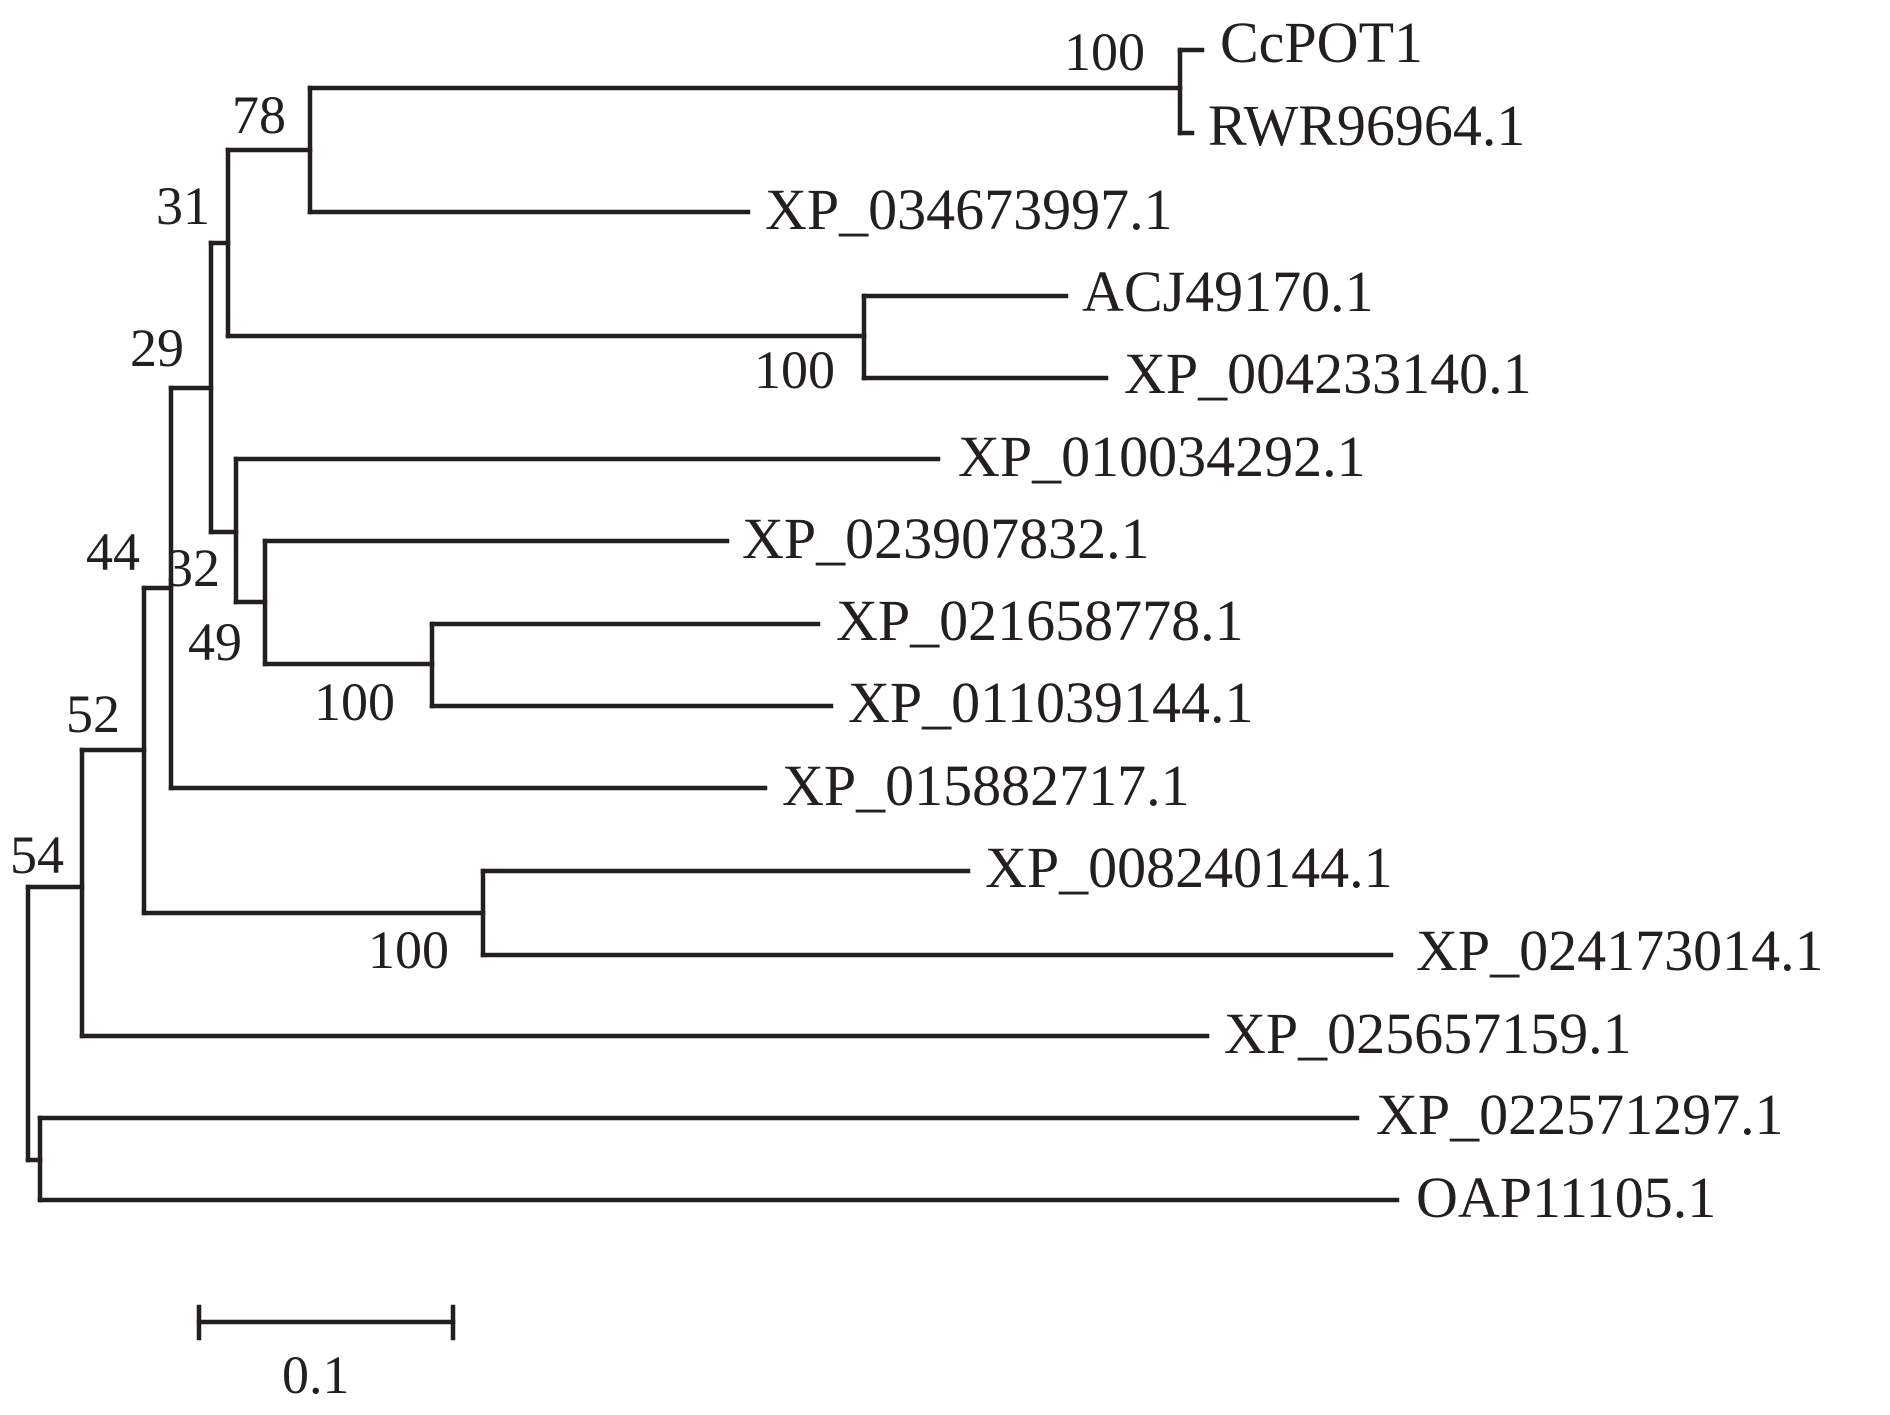 Image resolution: width=1890 pixels, height=1415 pixels. I want to click on scale-bar: 0.1, so click(326, 1354).